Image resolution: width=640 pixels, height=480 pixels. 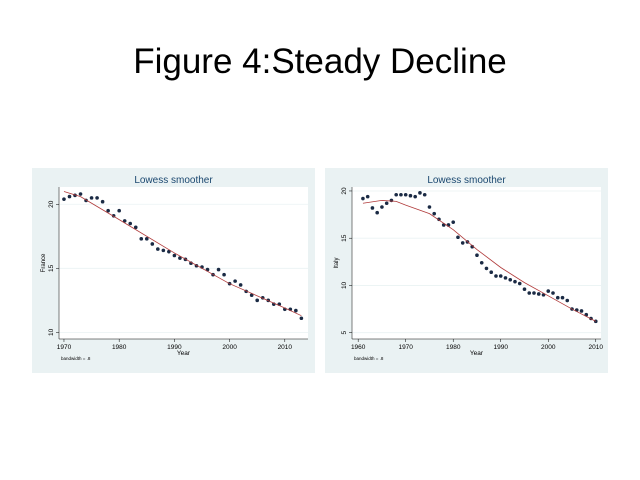 I want to click on y-axis-label: Italy, so click(x=337, y=262).